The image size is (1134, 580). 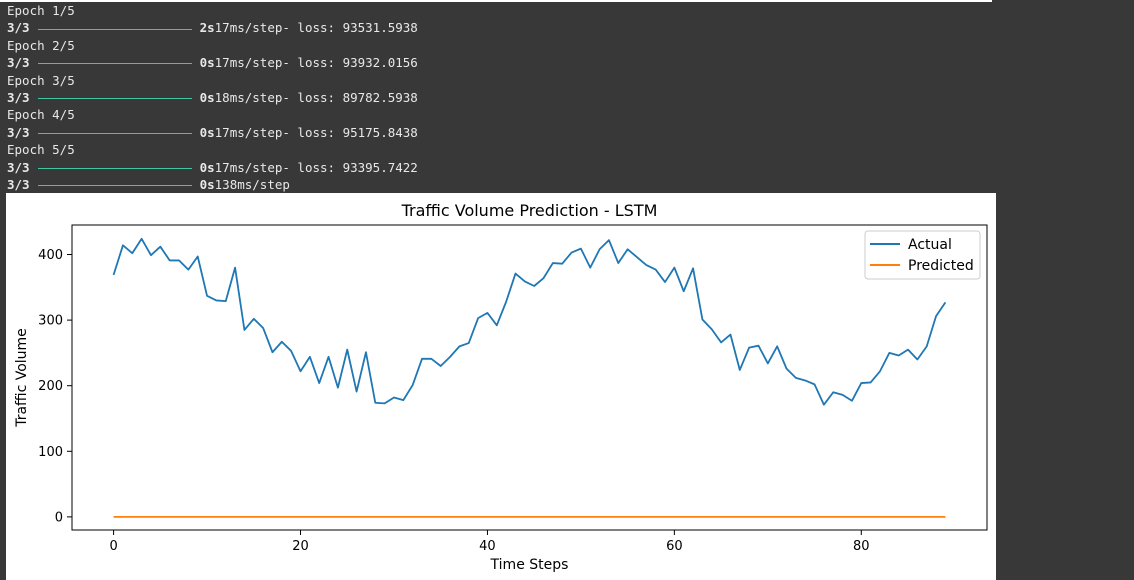 What do you see at coordinates (50, 255) in the screenshot?
I see `y-tick-label: 400` at bounding box center [50, 255].